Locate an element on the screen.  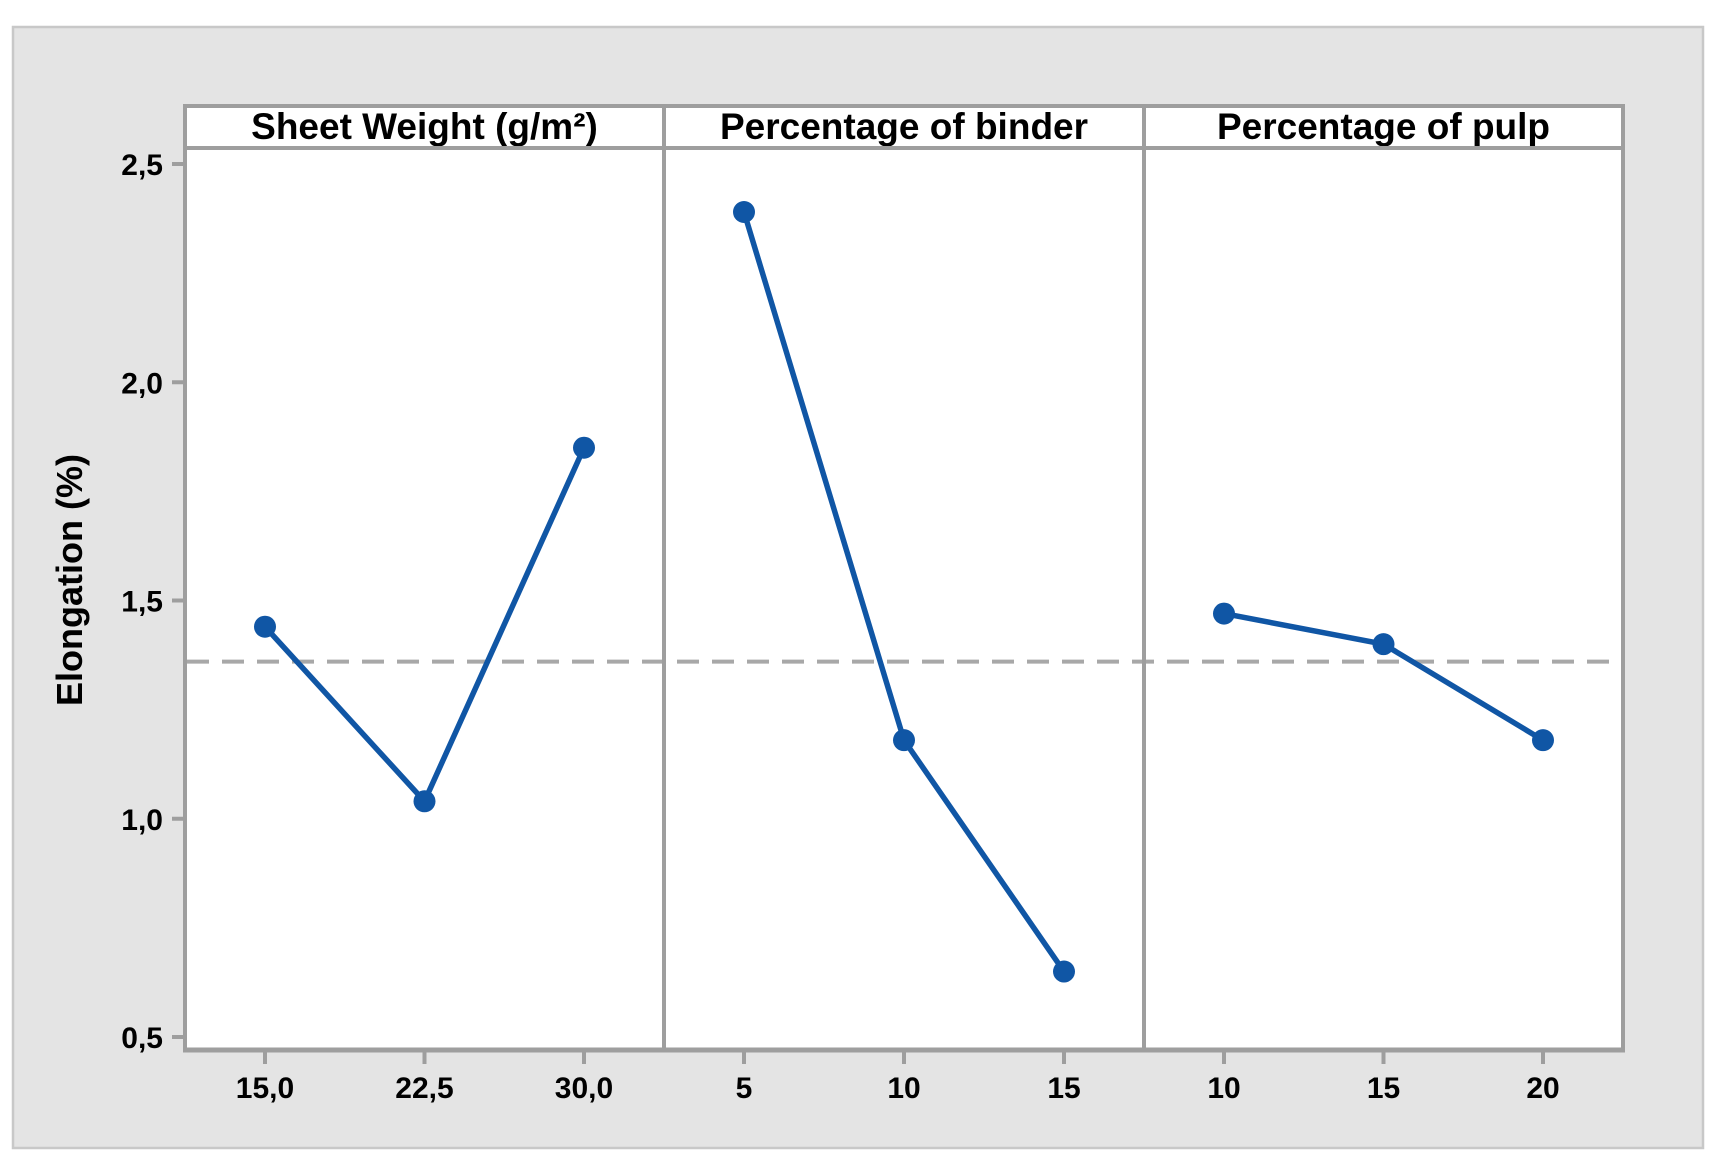
panel-title: Percentage of binder is located at coordinates (904, 126).